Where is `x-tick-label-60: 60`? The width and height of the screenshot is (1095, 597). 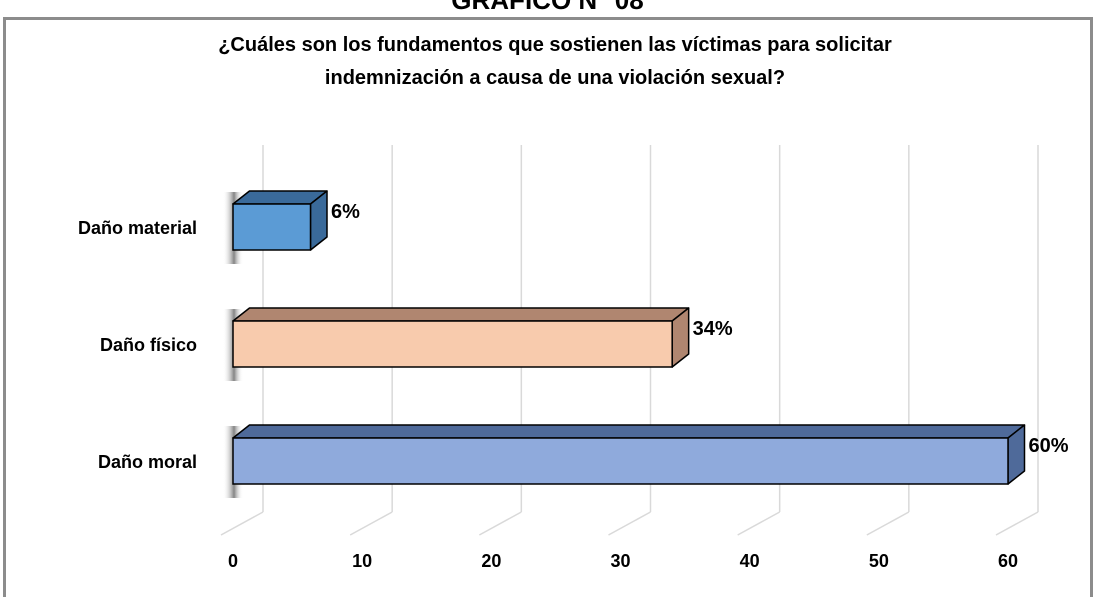
x-tick-label-60: 60 is located at coordinates (1008, 561).